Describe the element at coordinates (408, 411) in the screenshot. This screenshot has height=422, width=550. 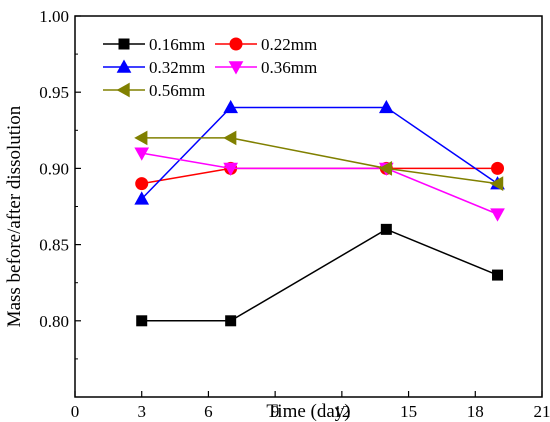
I see `x-tick-label: 15` at that location.